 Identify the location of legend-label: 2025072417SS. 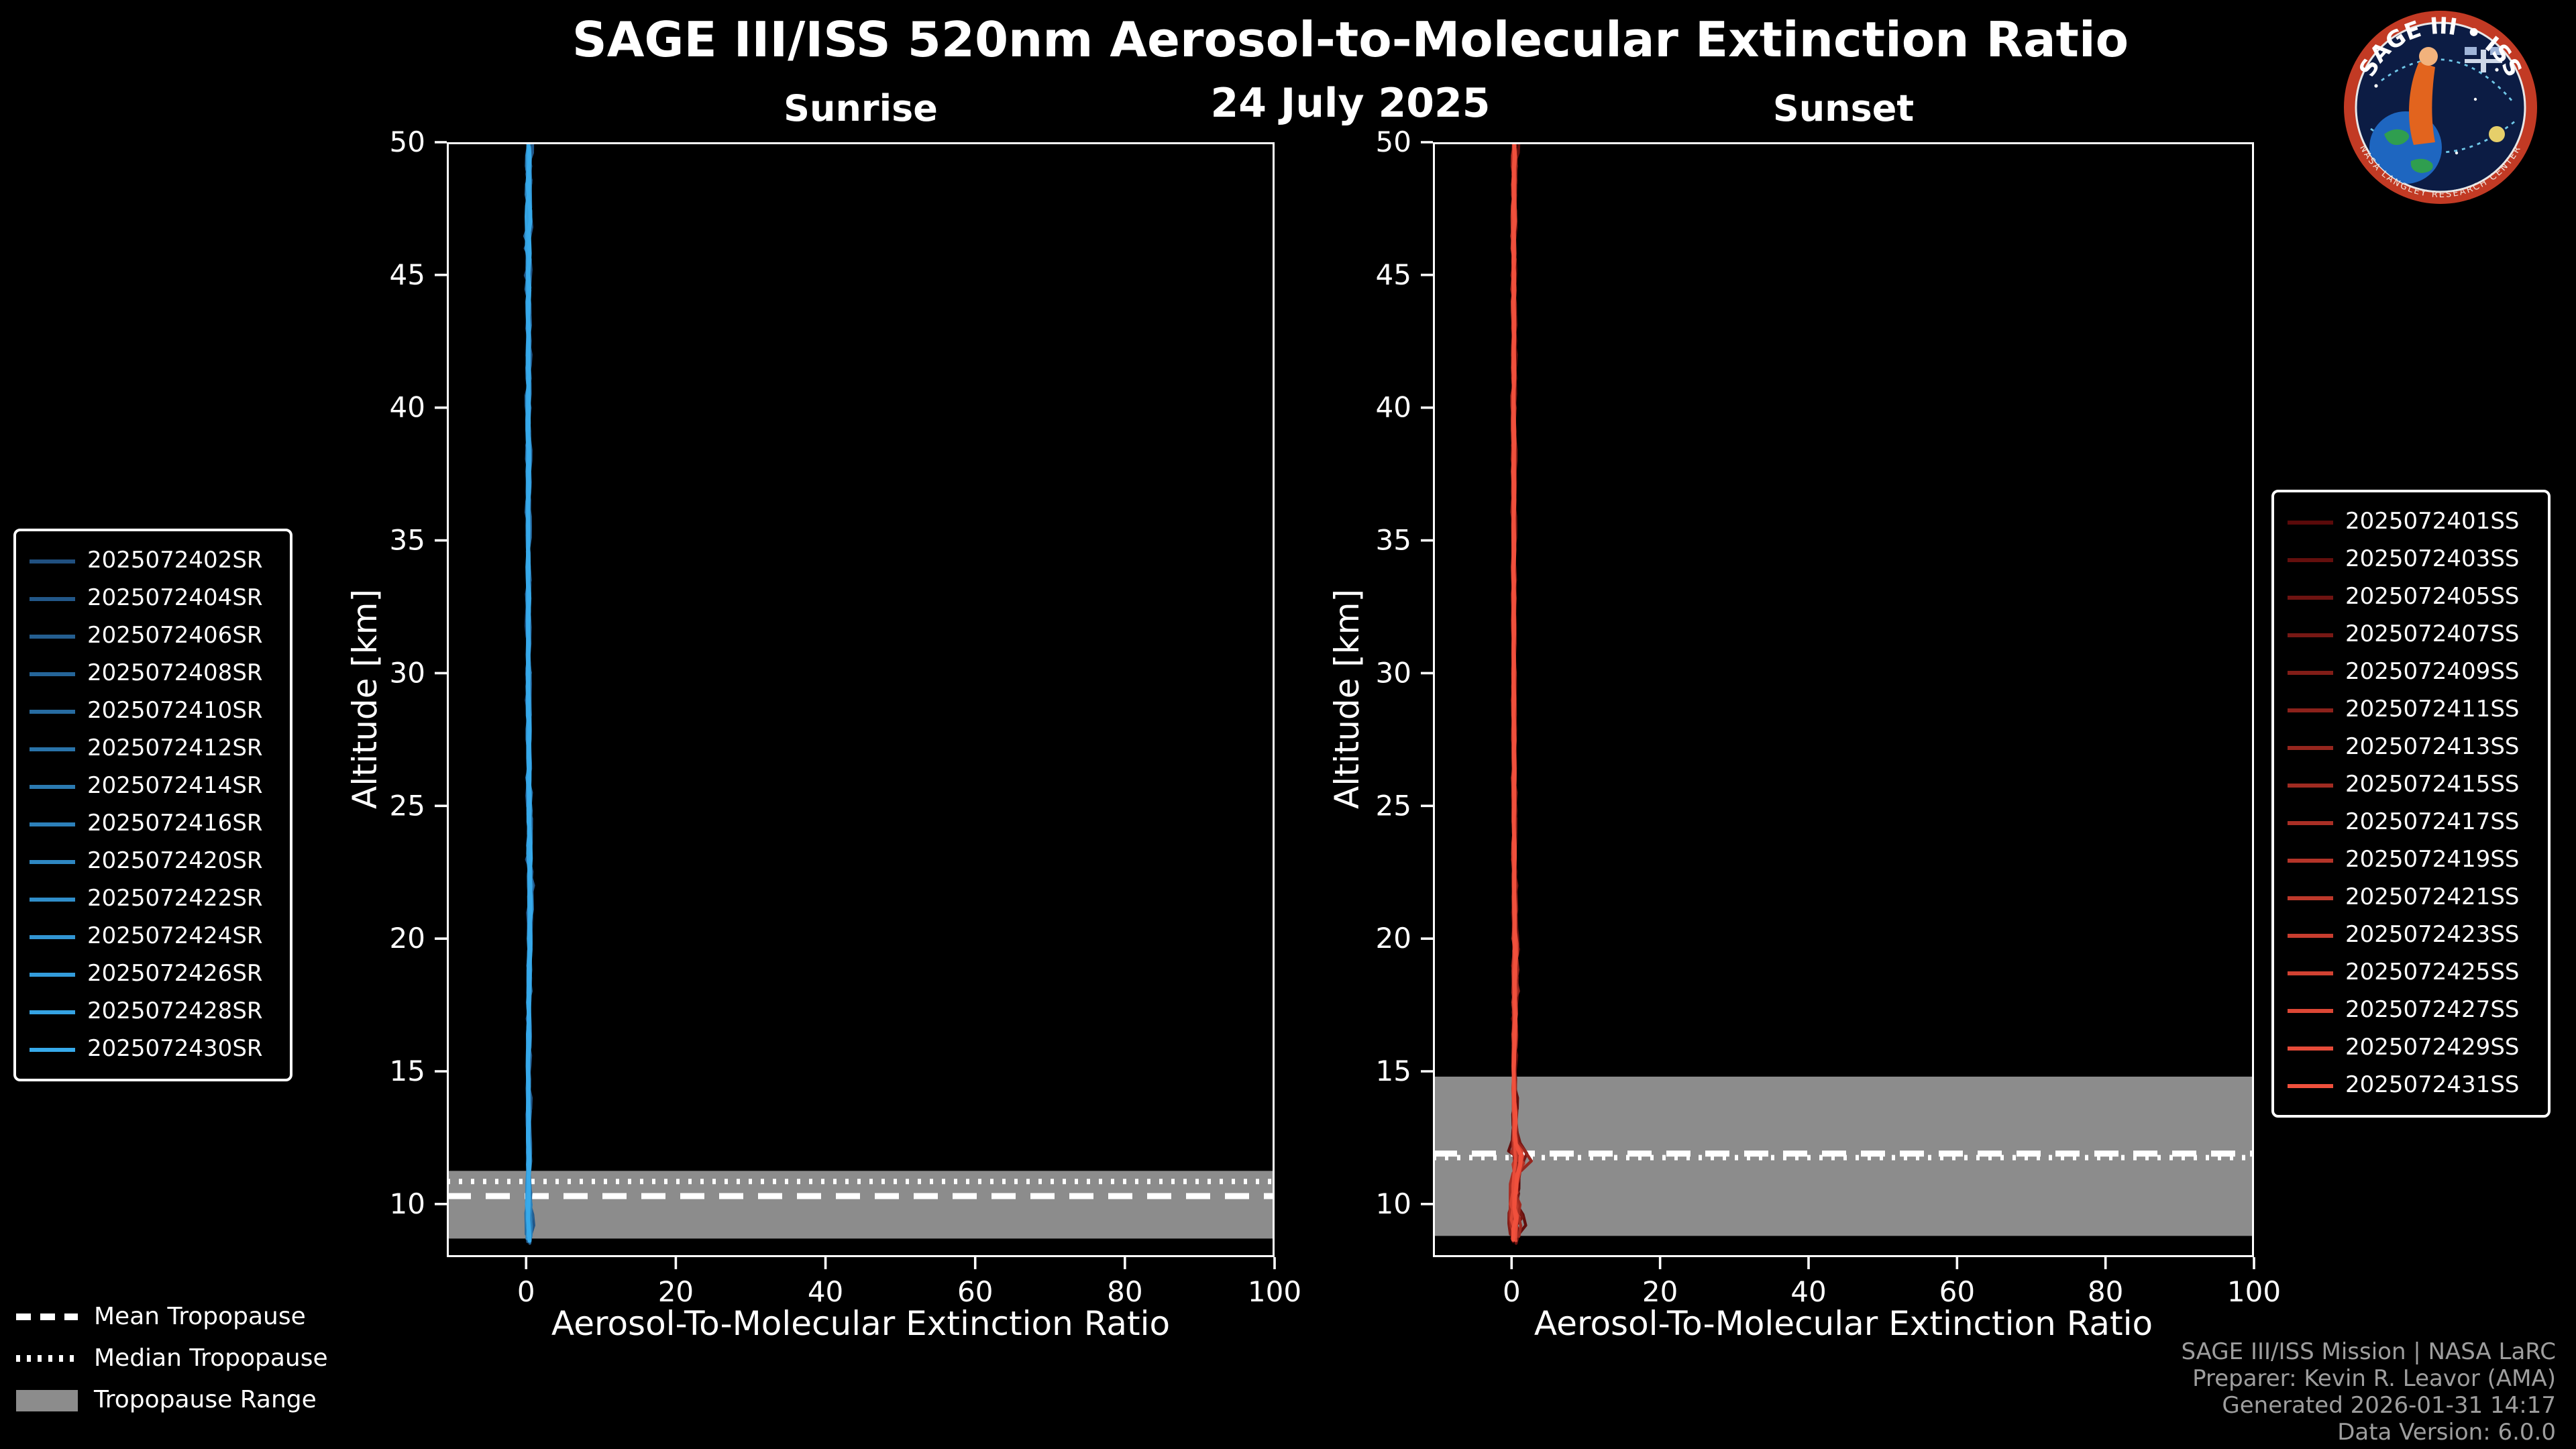
(2432, 822).